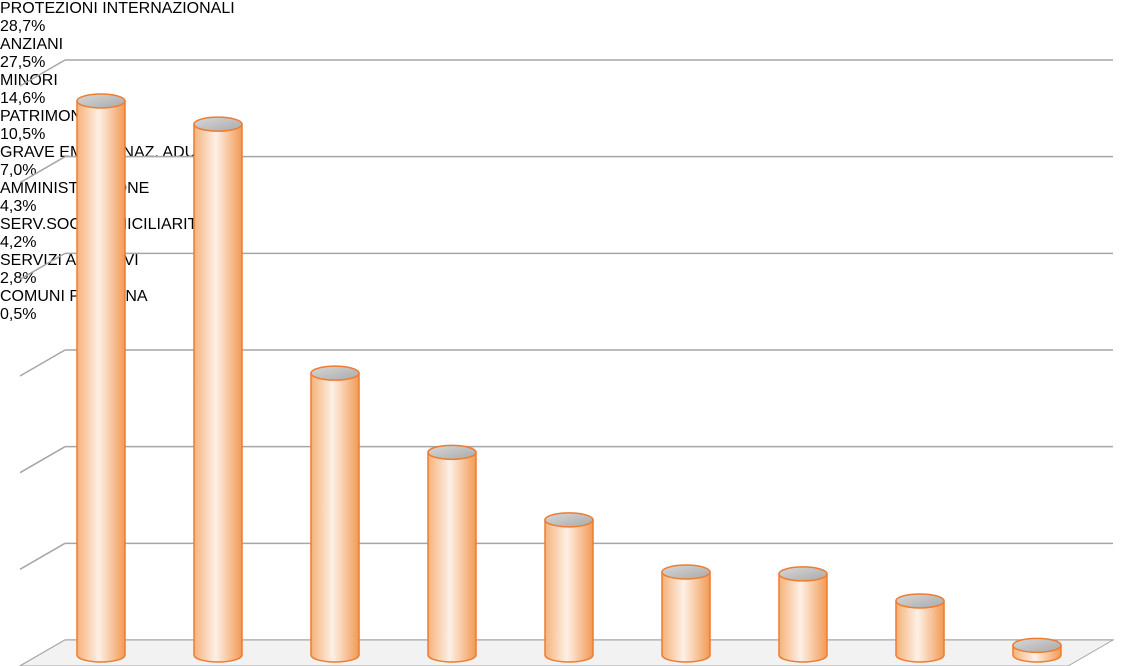  What do you see at coordinates (23, 26) in the screenshot?
I see `value-label: 28,7%` at bounding box center [23, 26].